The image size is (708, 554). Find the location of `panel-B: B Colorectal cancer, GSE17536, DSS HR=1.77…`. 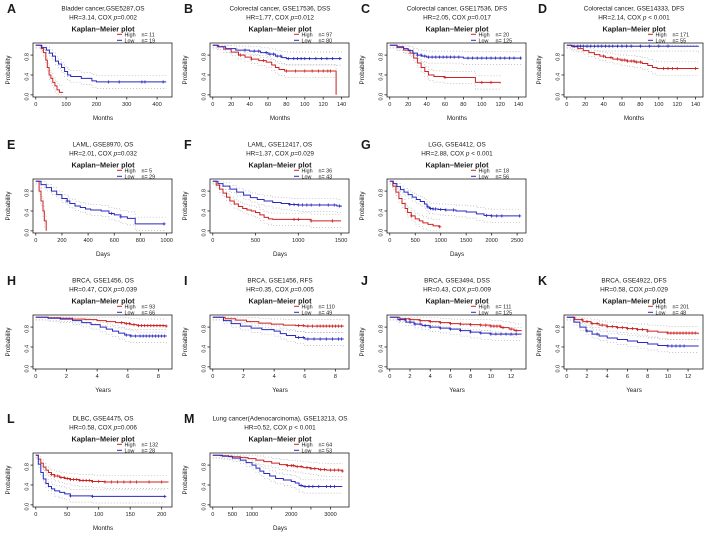

panel-B: B Colorectal cancer, GSE17536, DSS HR=1.77… is located at coordinates (265, 72).